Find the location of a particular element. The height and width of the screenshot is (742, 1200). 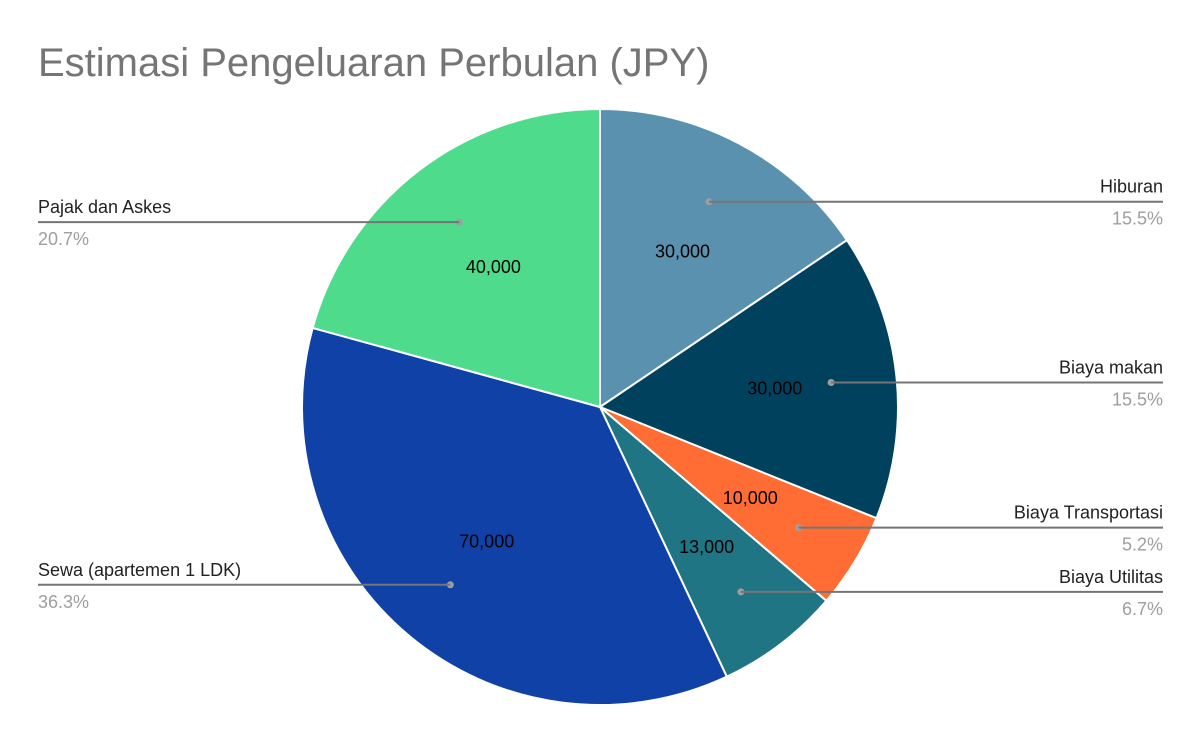

percent-label-hiburan: 15.5% is located at coordinates (1137, 219).